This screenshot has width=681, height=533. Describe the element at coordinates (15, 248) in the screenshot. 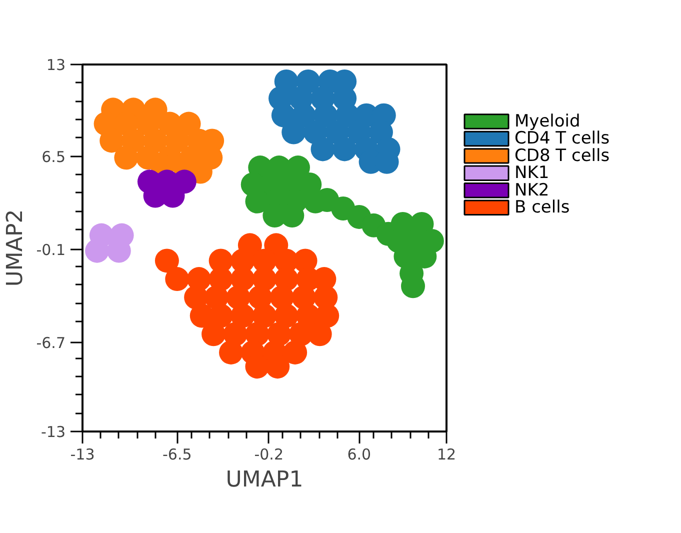

I see `y-axis-title: UMAP2` at that location.